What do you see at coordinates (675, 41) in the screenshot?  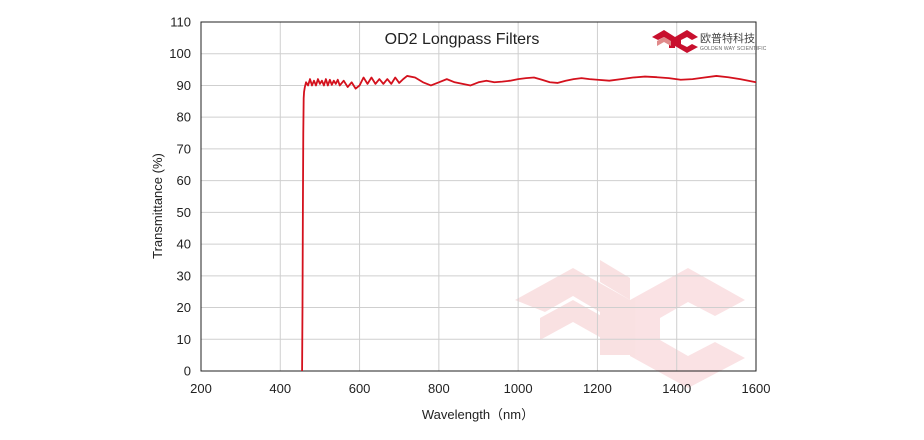 I see `brand-logo-mark` at bounding box center [675, 41].